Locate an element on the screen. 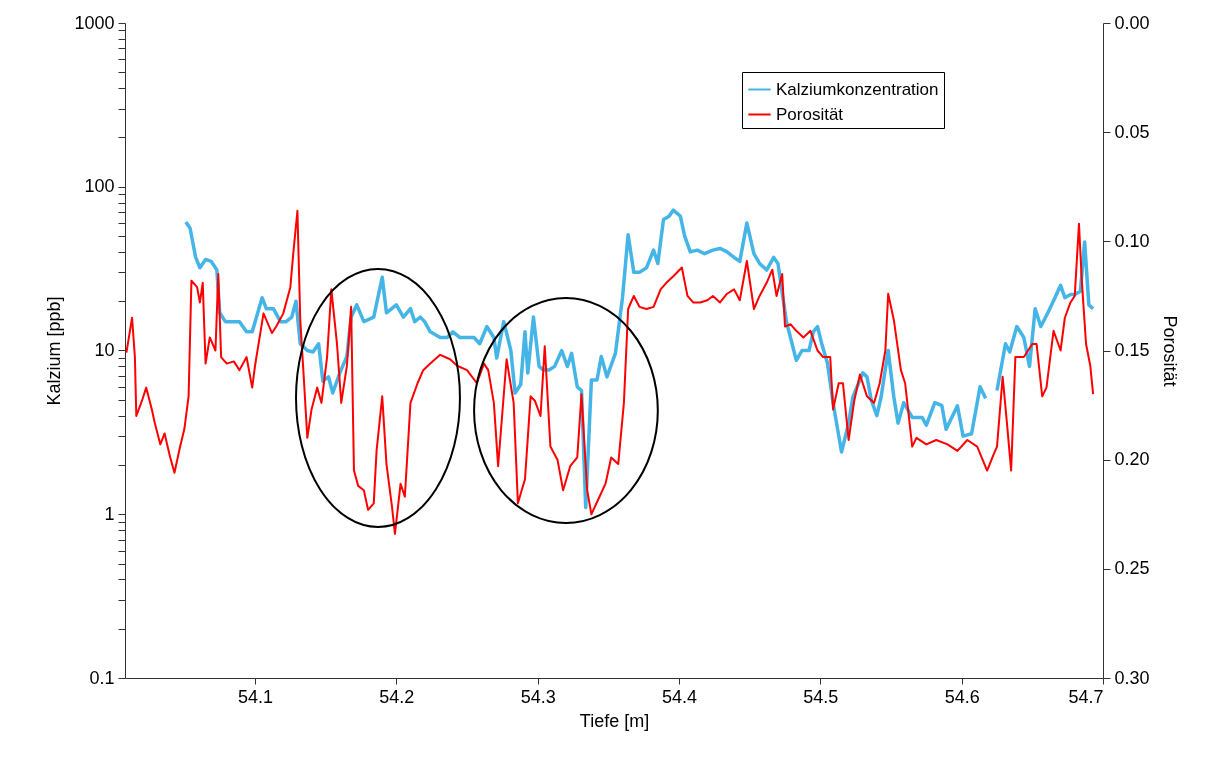 The height and width of the screenshot is (760, 1207). y-tick-label: 10 is located at coordinates (104, 350).